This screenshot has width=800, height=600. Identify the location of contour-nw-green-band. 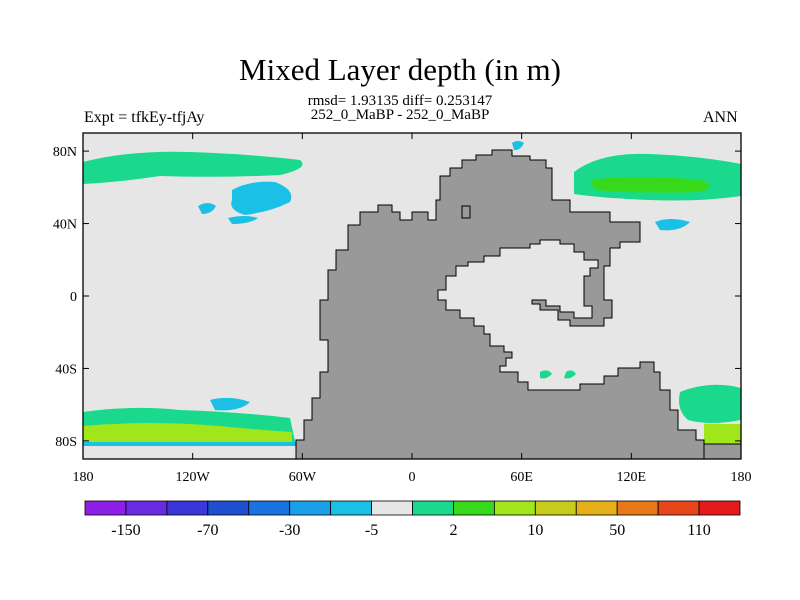
(193, 167).